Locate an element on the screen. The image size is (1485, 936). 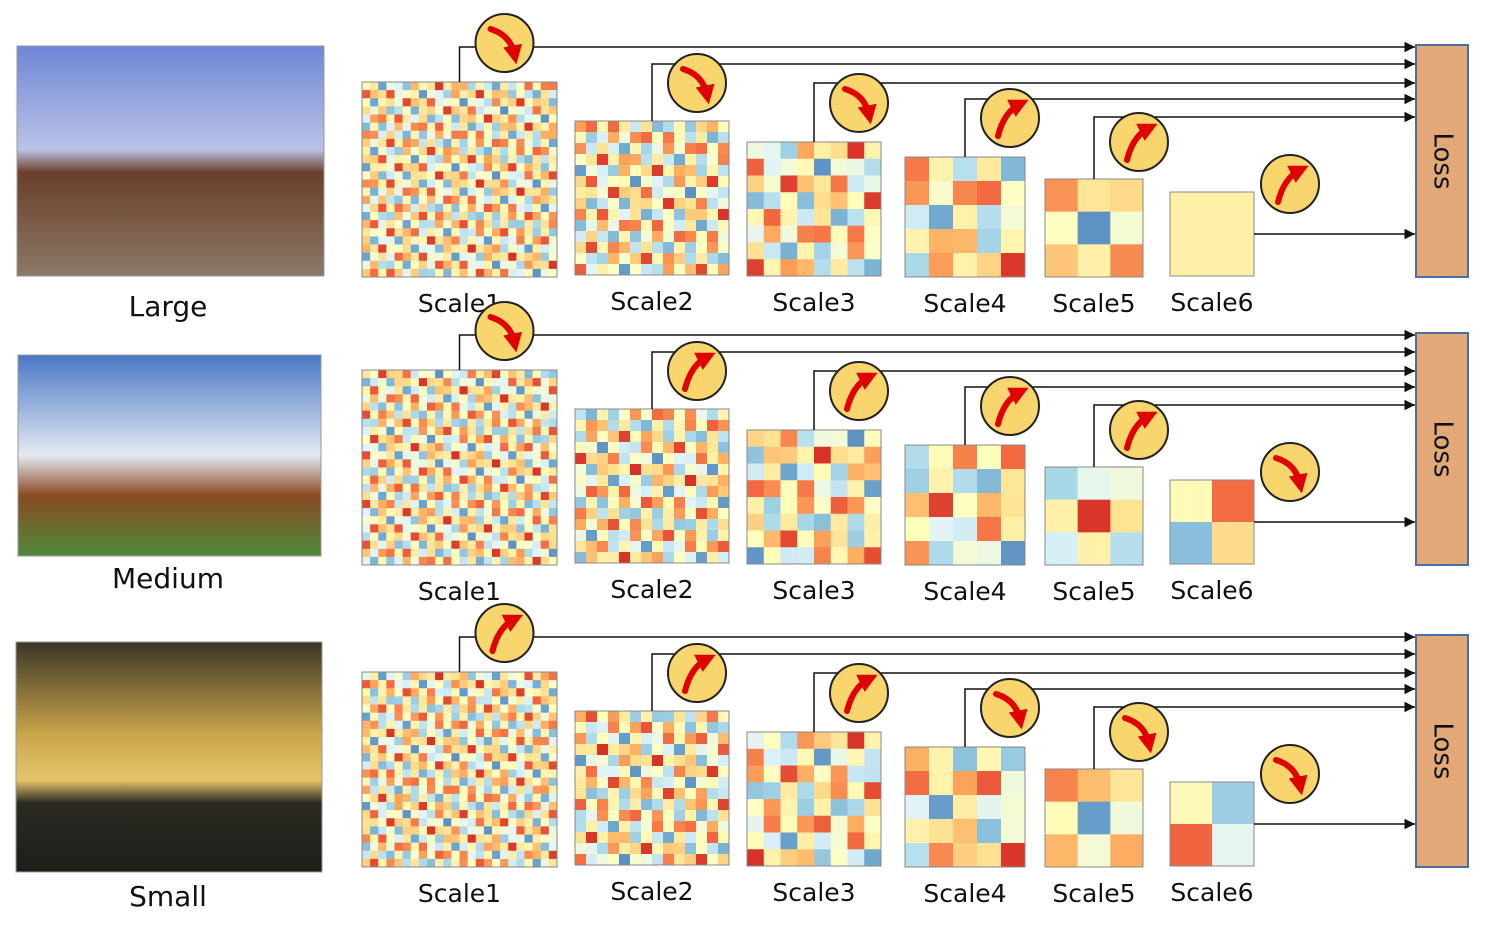
loss-label: Loss is located at coordinates (1443, 448).